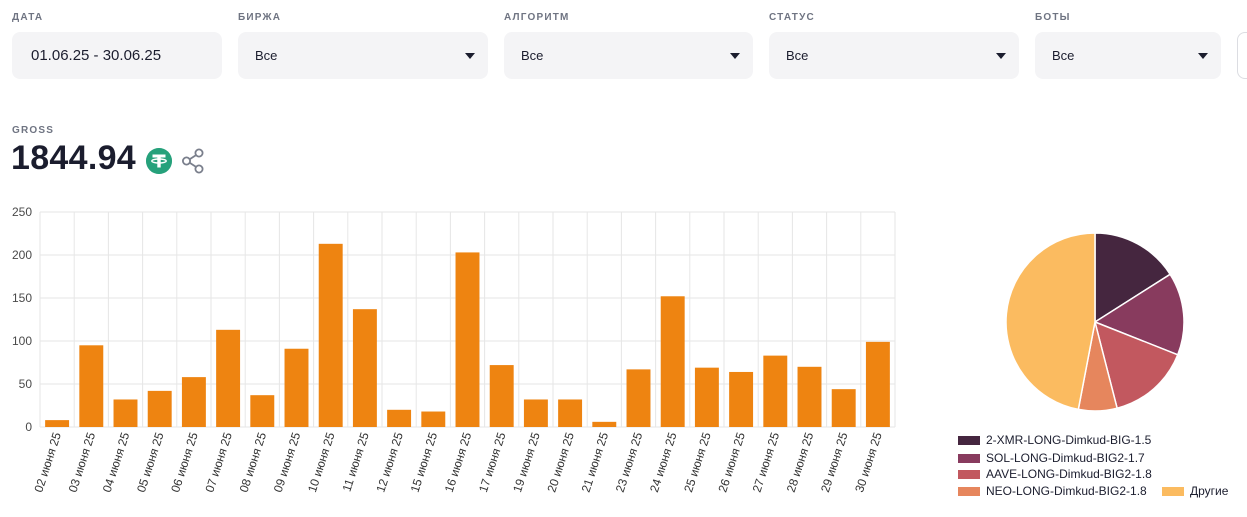  I want to click on algorithm-select: Все, so click(628, 55).